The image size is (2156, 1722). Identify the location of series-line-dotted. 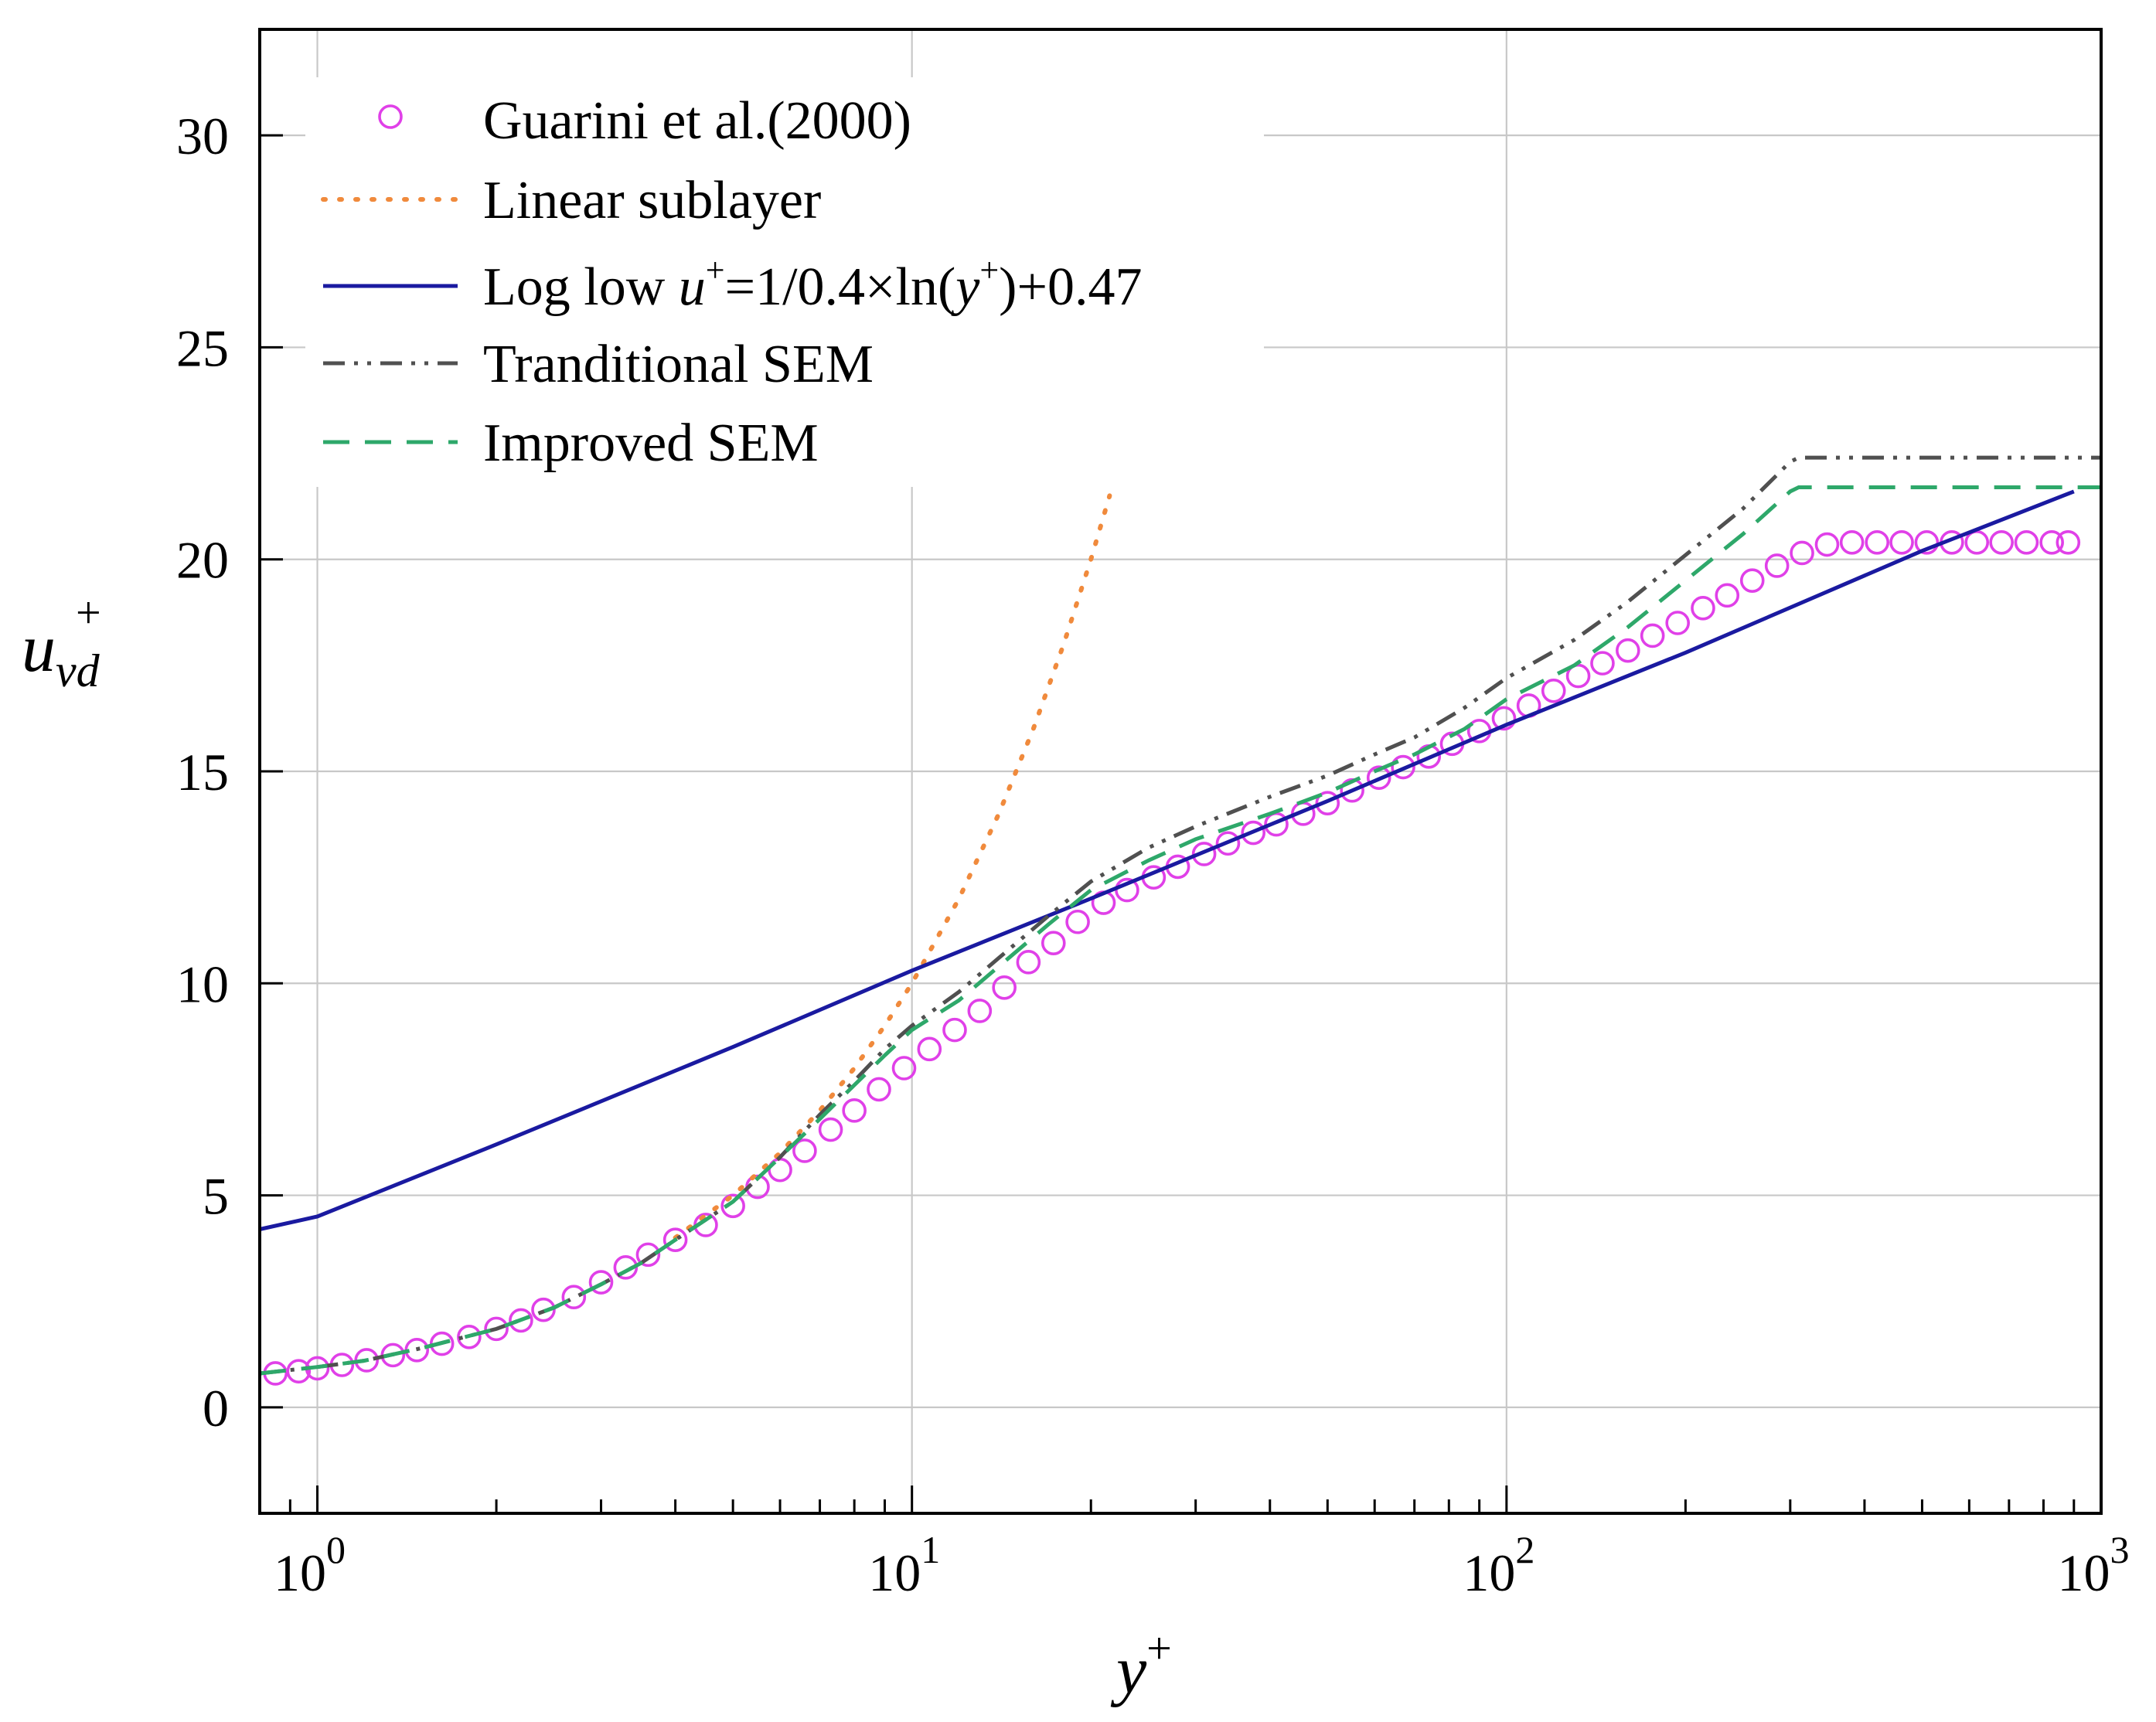
(892, 866).